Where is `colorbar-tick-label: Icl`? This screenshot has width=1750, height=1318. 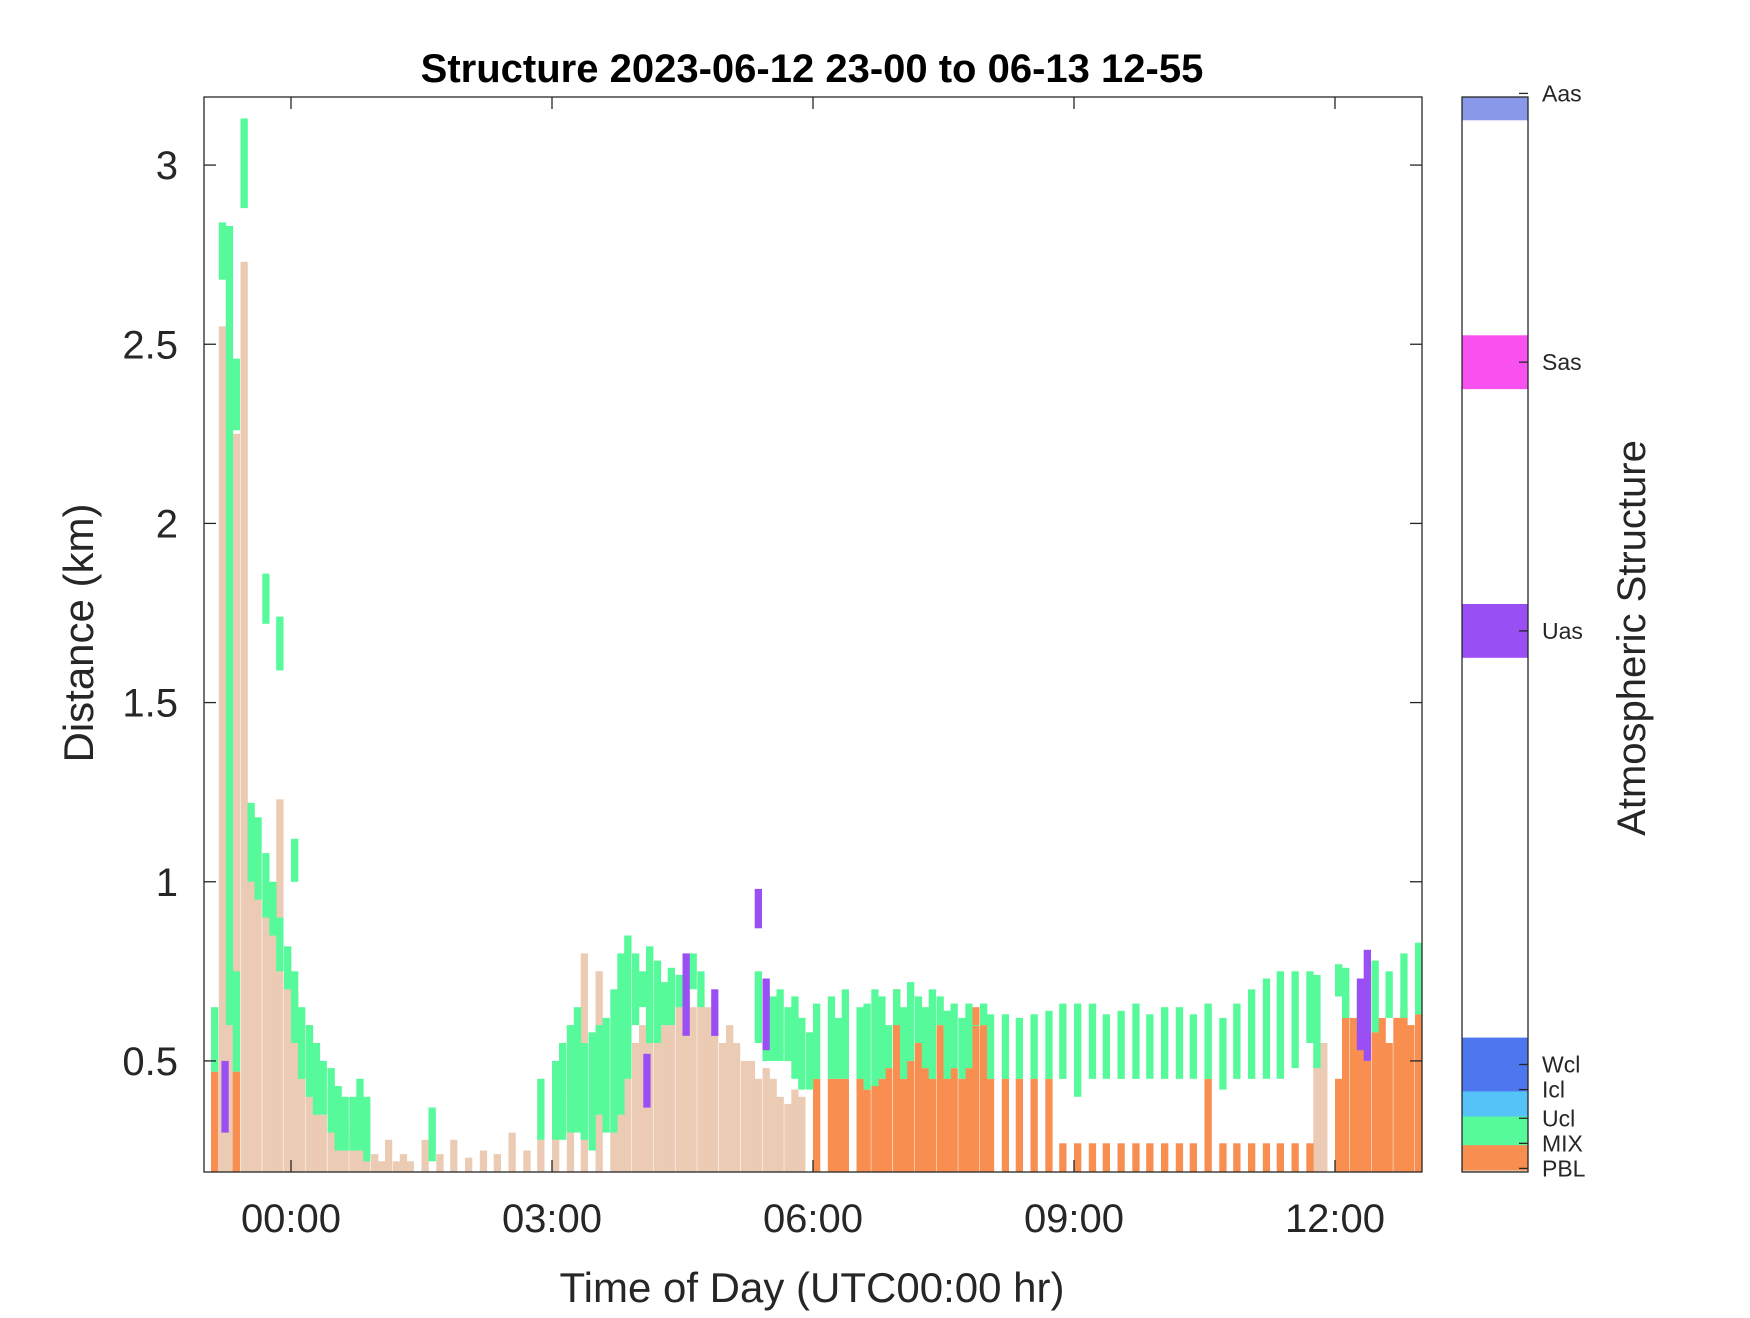 colorbar-tick-label: Icl is located at coordinates (1553, 1090).